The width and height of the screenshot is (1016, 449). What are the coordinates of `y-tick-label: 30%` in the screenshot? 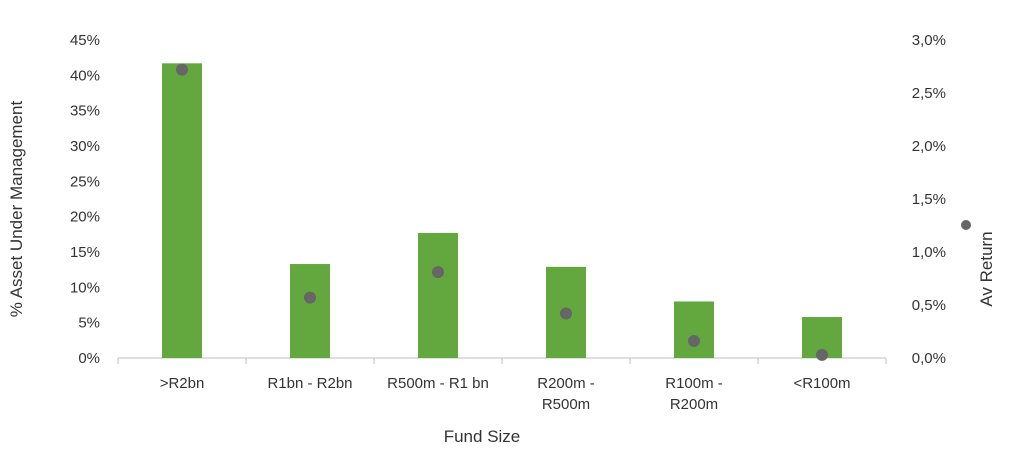 It's located at (85, 146).